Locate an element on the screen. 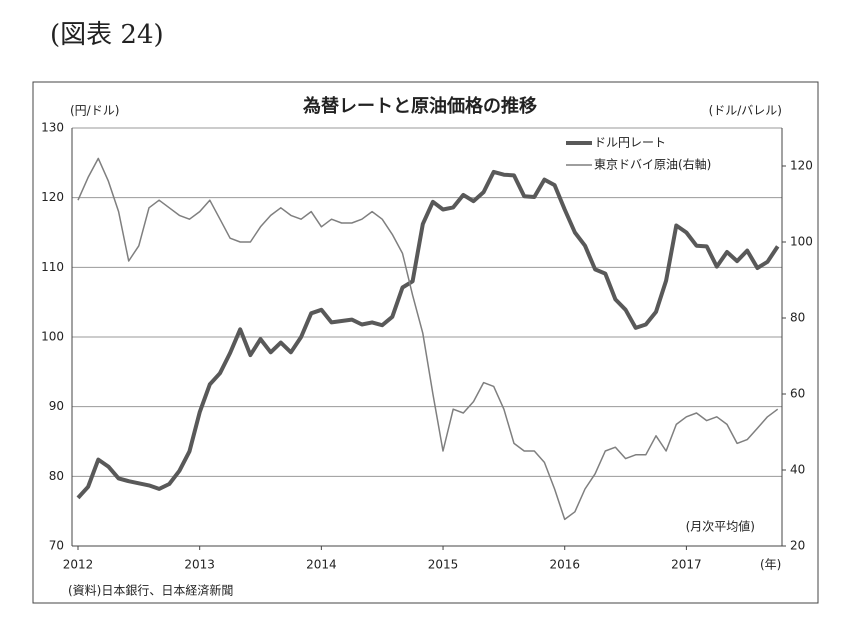 This screenshot has width=861, height=634. y-tick-label: 120 is located at coordinates (52, 197).